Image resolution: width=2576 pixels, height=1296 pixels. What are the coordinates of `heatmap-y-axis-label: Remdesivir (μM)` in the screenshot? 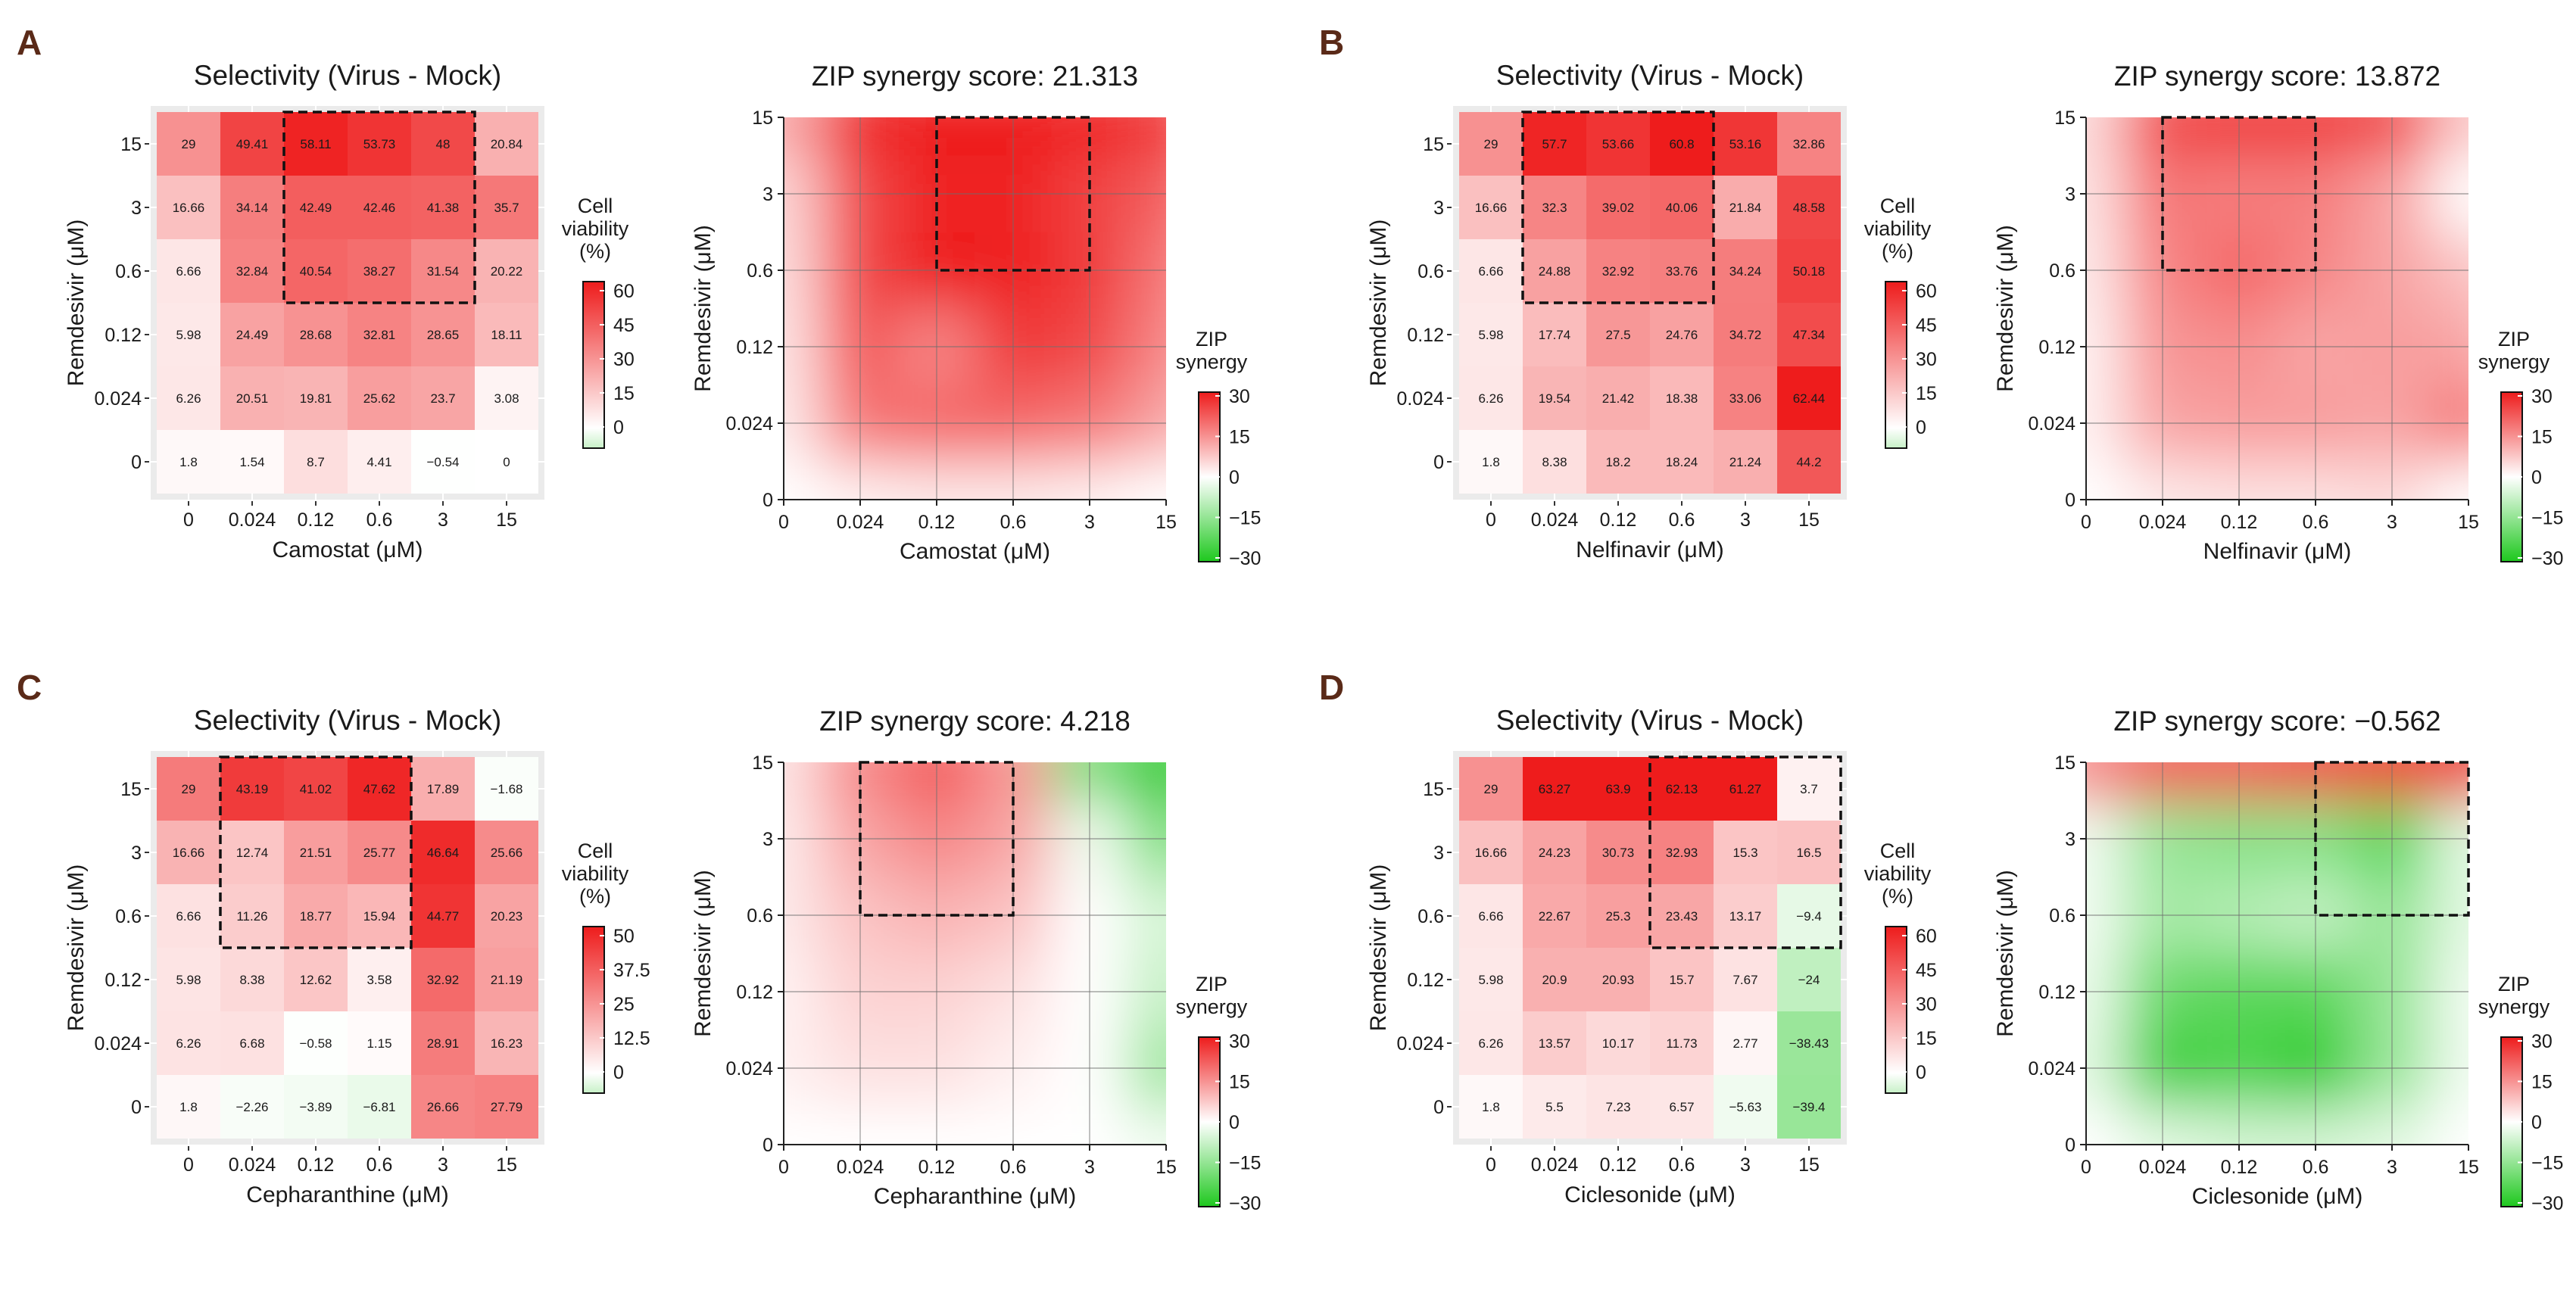 It's located at (1378, 303).